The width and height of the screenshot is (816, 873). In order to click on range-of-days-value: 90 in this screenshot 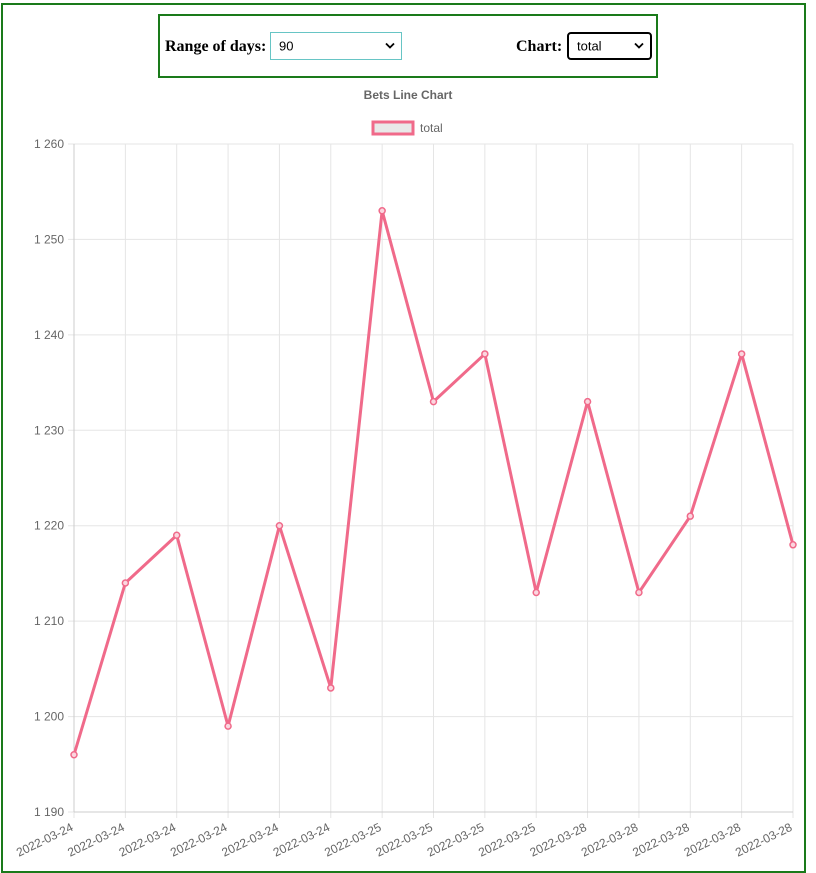, I will do `click(286, 46)`.